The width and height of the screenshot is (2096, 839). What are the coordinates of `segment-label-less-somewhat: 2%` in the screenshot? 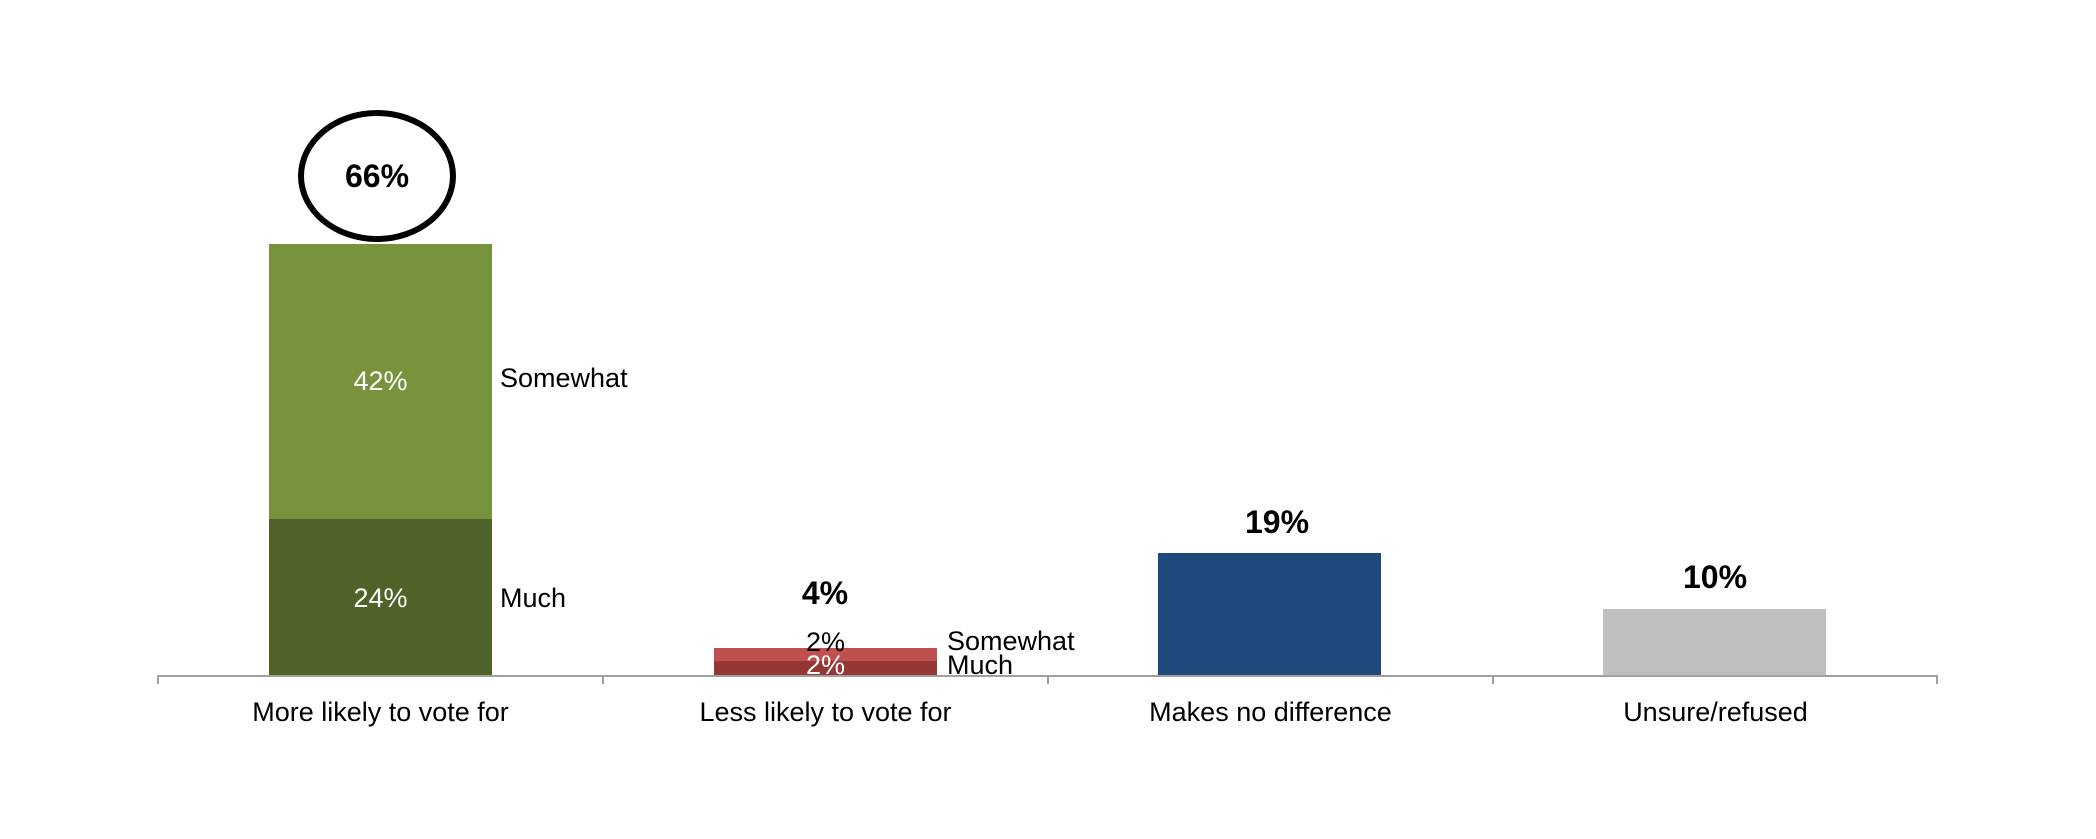 It's located at (826, 642).